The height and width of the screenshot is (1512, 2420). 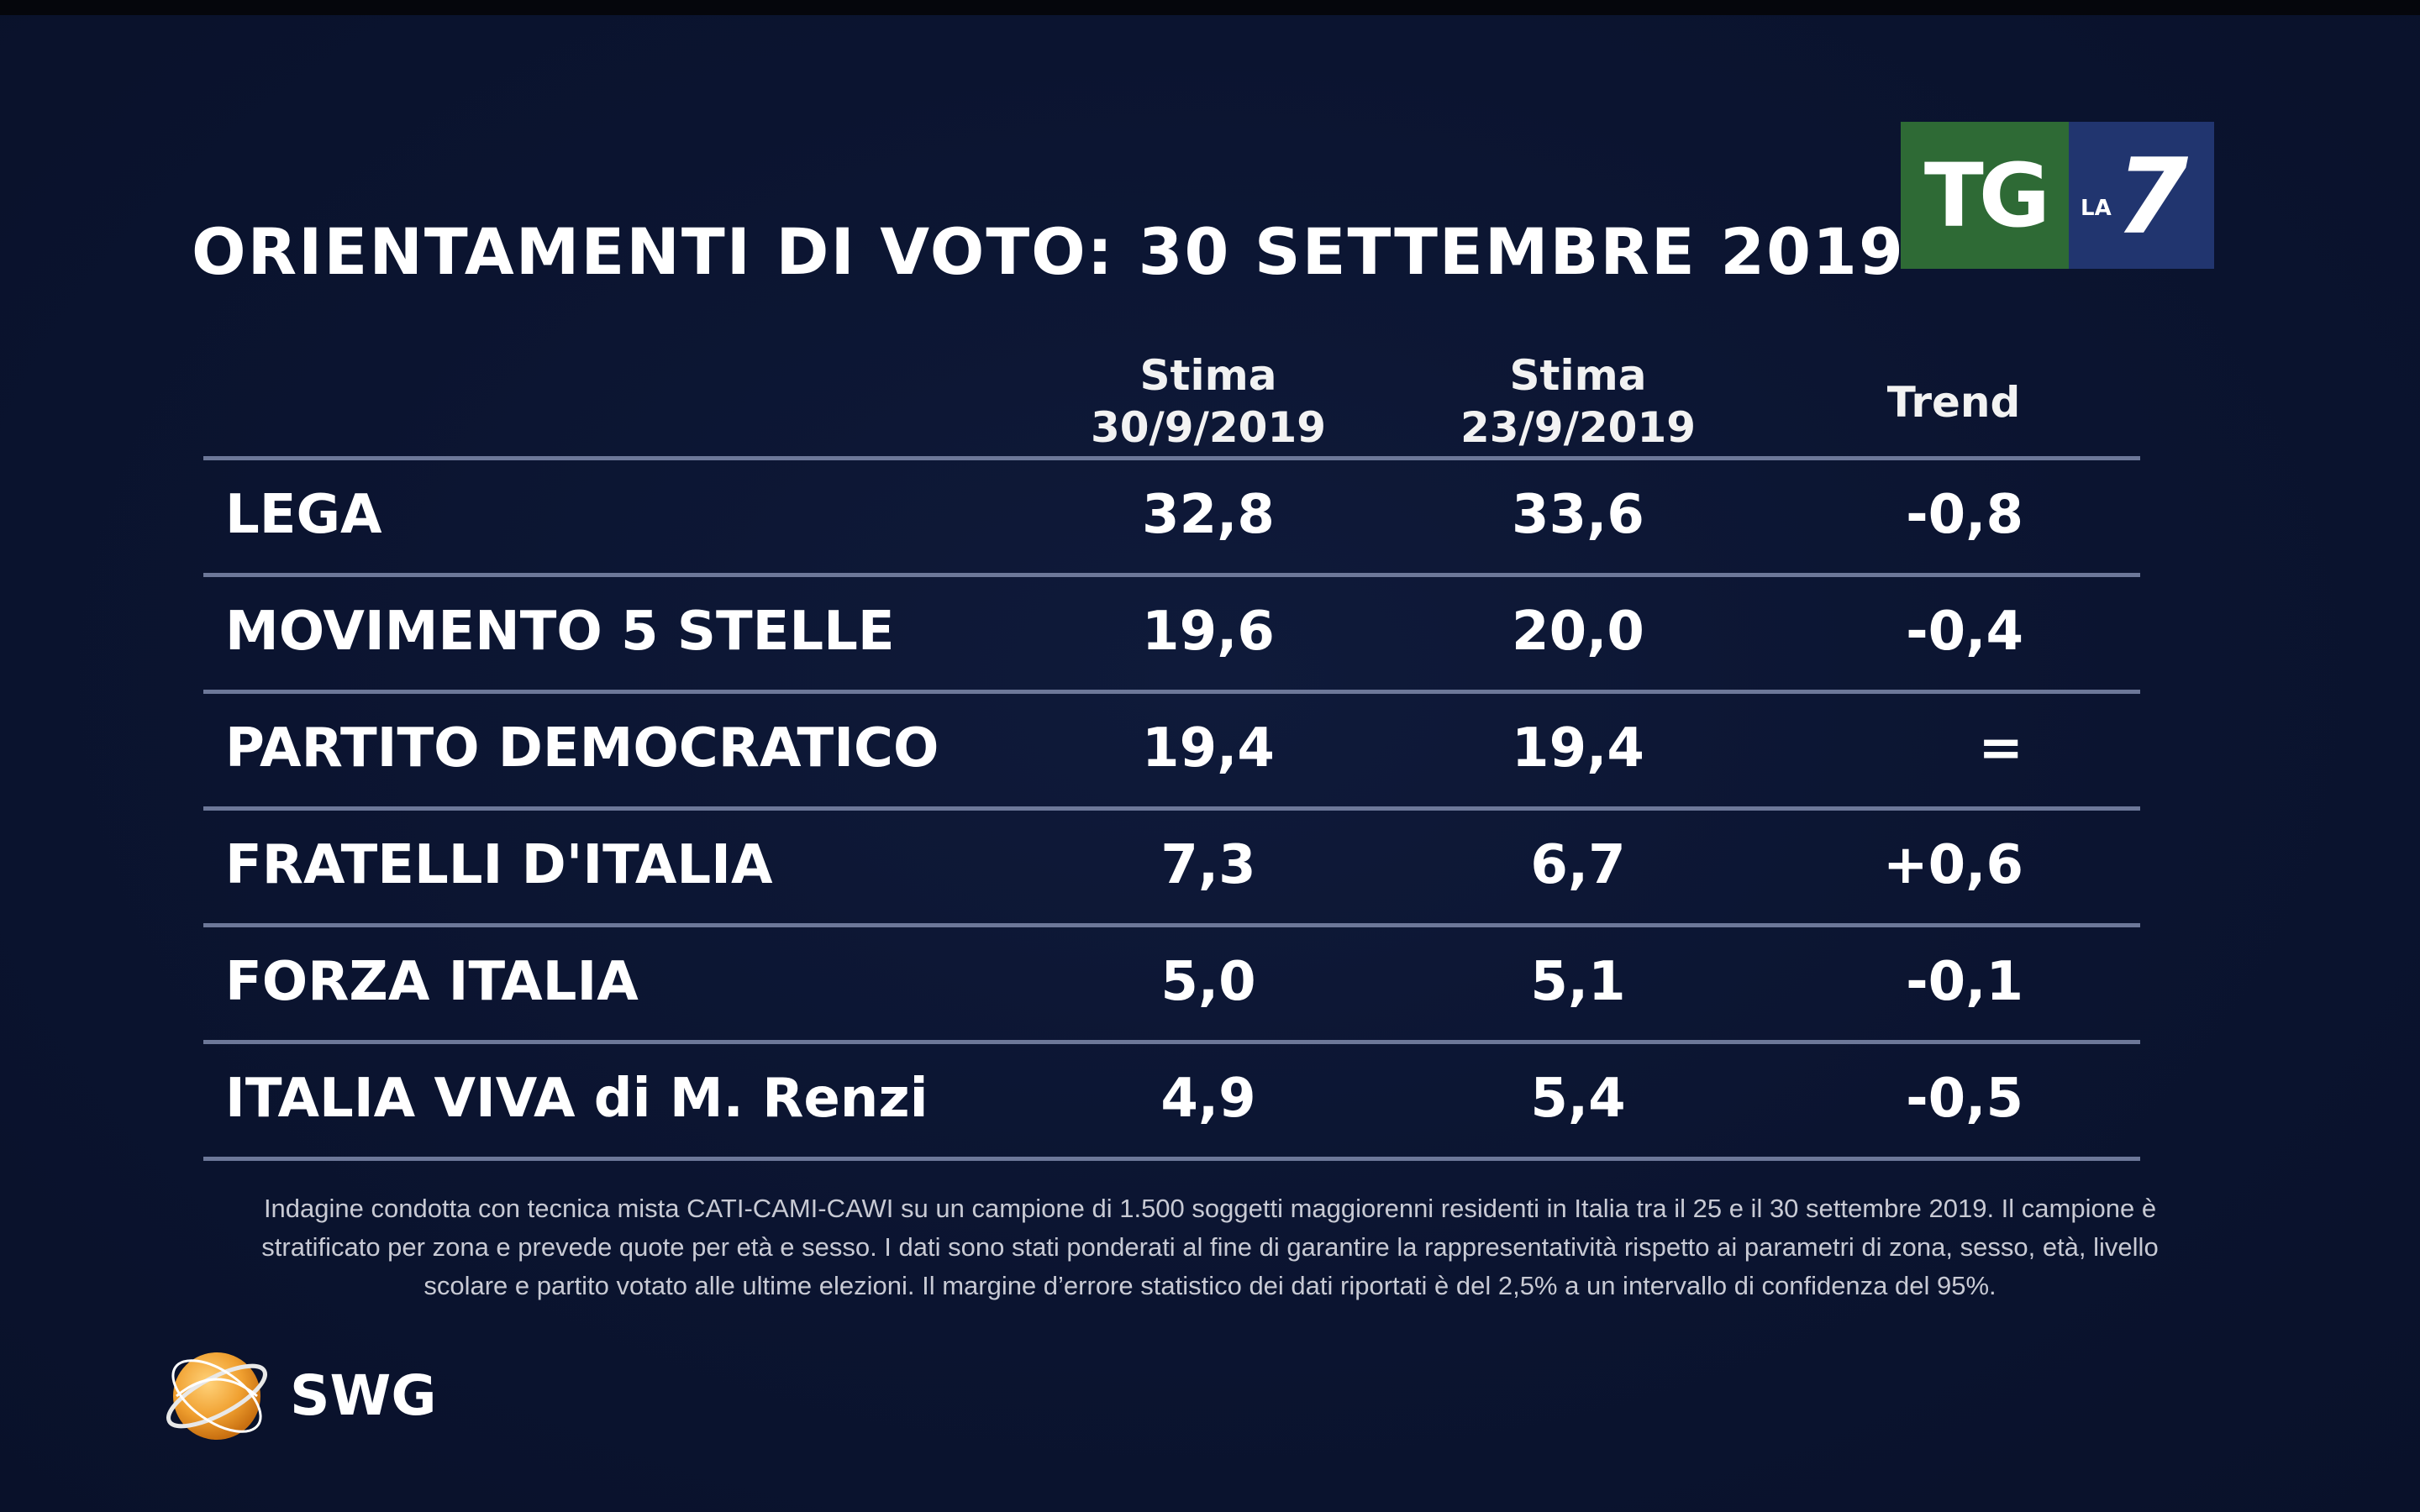 What do you see at coordinates (1578, 982) in the screenshot?
I see `stima-23-9-value: 5,1` at bounding box center [1578, 982].